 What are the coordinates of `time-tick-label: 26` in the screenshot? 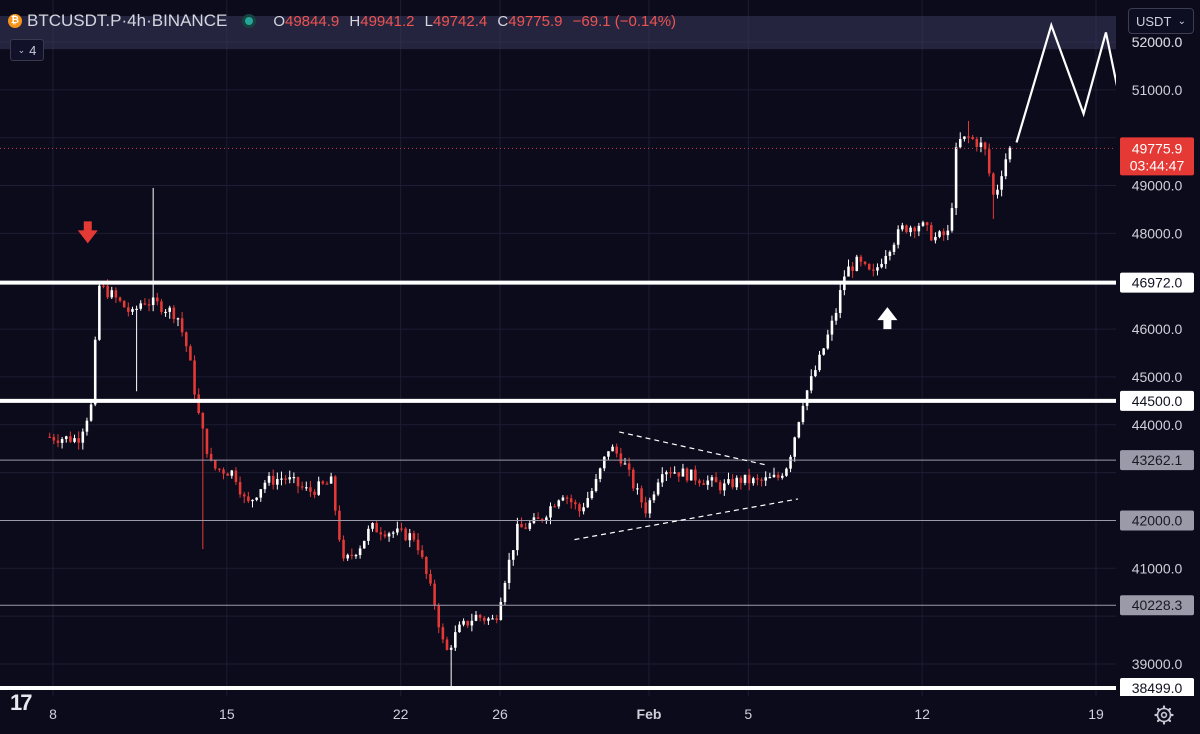 It's located at (500, 714).